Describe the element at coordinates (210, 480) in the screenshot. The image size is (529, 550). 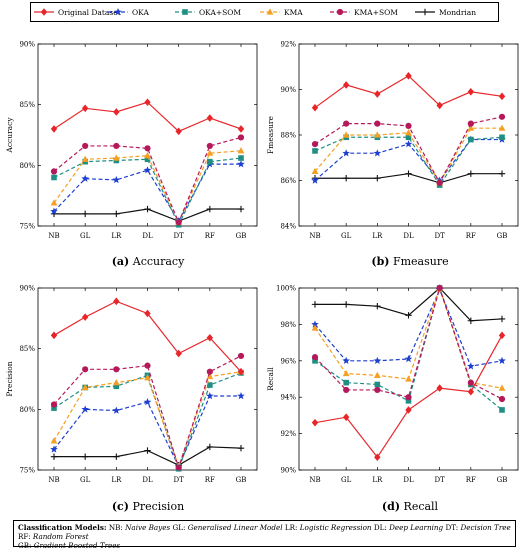
I see `x-tick-label-rf: RF` at that location.